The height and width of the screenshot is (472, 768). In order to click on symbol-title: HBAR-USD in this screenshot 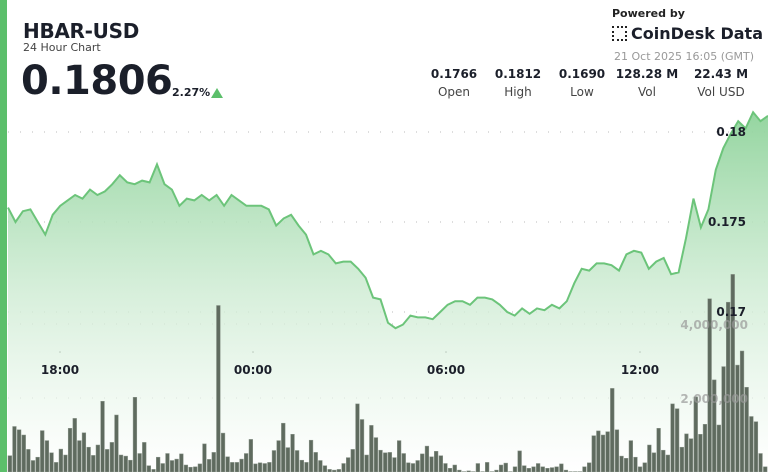, I will do `click(81, 31)`.